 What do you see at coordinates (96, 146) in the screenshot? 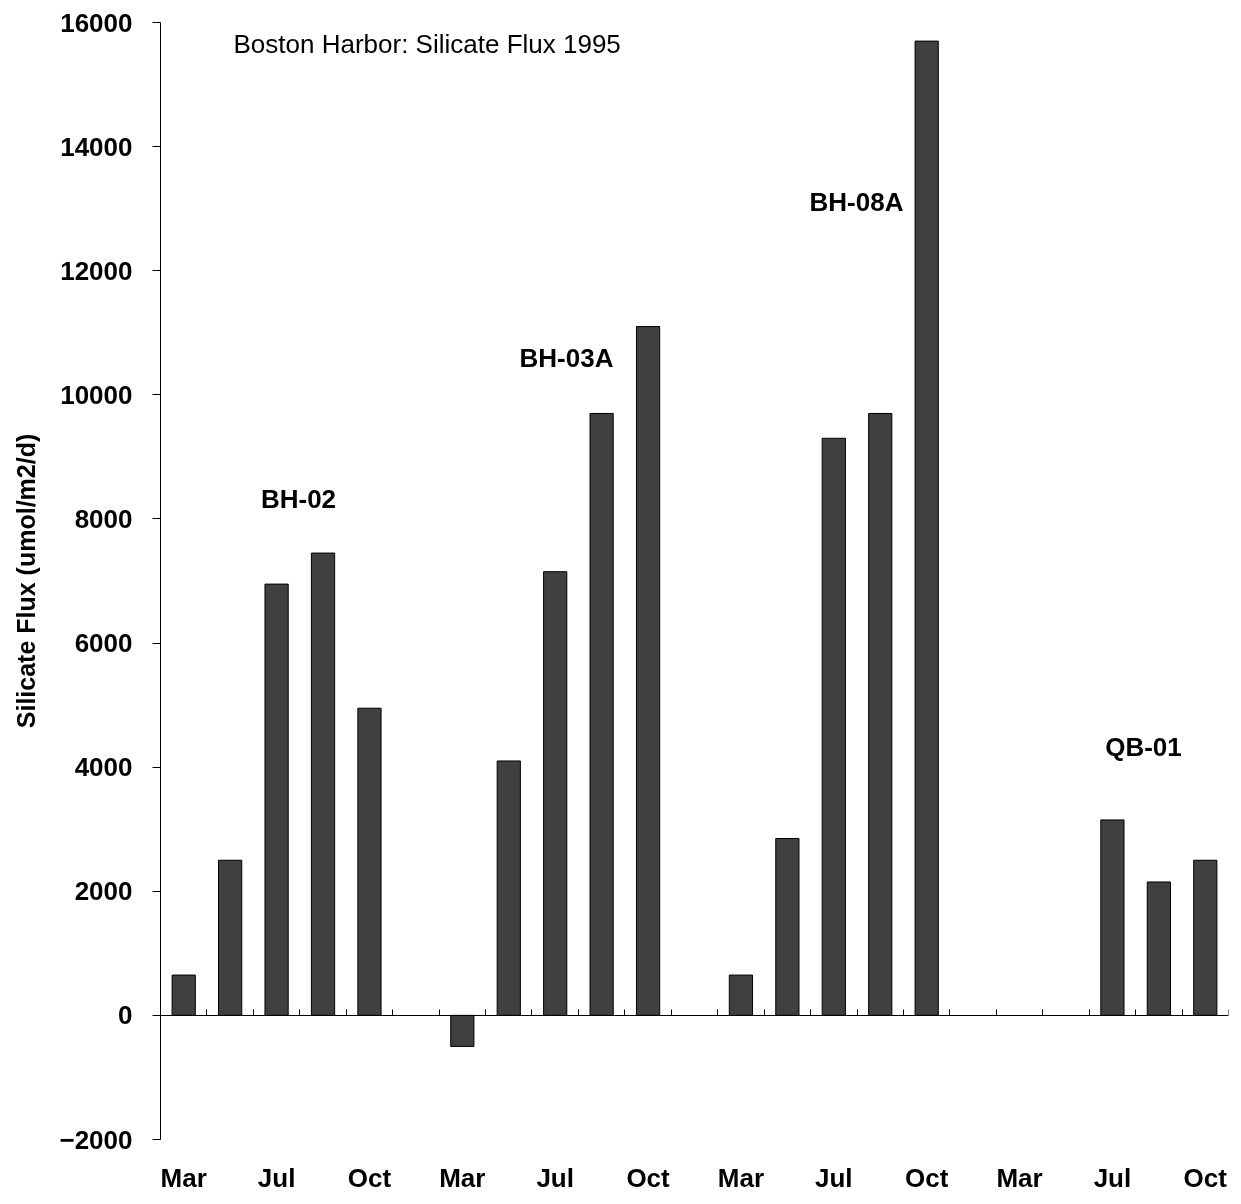
I see `y-tick-label: 14000` at bounding box center [96, 146].